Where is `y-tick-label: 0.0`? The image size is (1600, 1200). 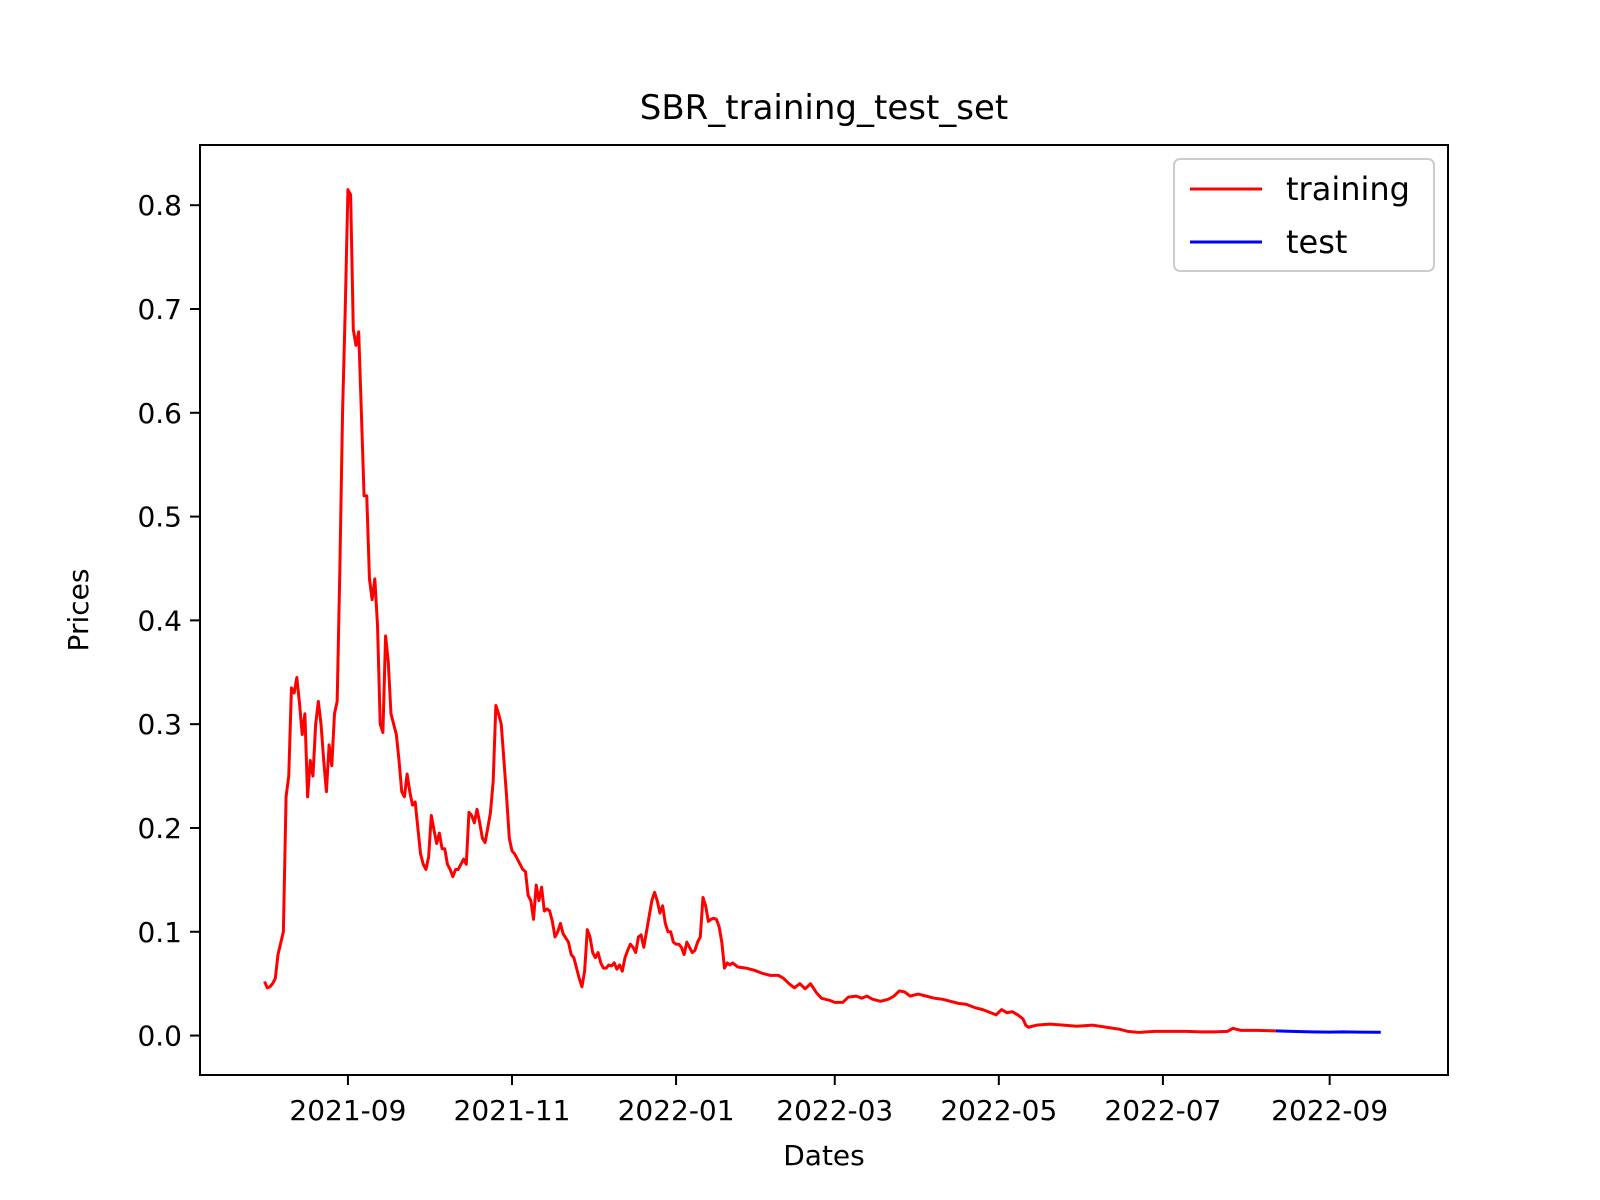
y-tick-label: 0.0 is located at coordinates (159, 1036).